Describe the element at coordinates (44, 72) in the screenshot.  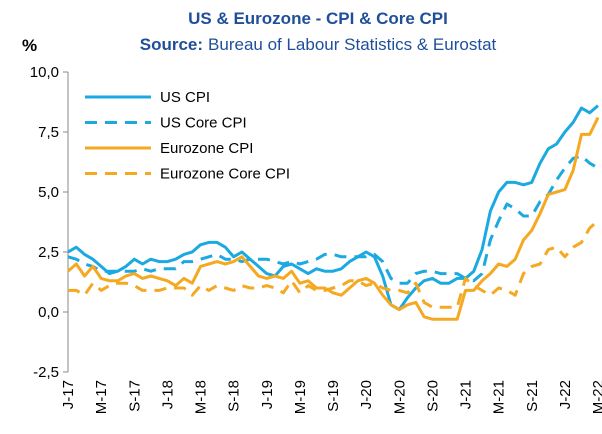
I see `y-tick-label: 10,0` at that location.